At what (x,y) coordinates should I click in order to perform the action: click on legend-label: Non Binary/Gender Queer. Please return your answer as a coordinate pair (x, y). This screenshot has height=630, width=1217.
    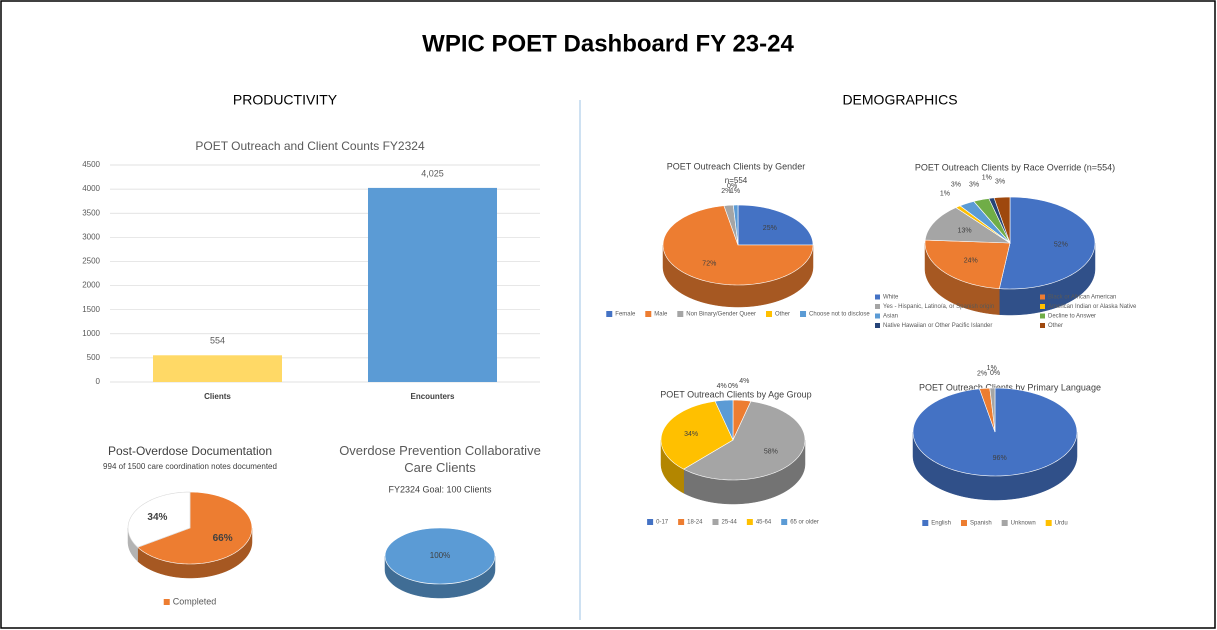
    Looking at the image, I should click on (721, 315).